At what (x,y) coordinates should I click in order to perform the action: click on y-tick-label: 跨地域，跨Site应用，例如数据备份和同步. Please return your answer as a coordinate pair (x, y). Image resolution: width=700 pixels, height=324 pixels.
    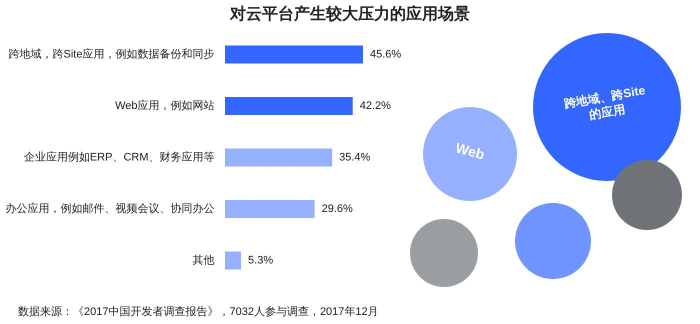
    Looking at the image, I should click on (111, 53).